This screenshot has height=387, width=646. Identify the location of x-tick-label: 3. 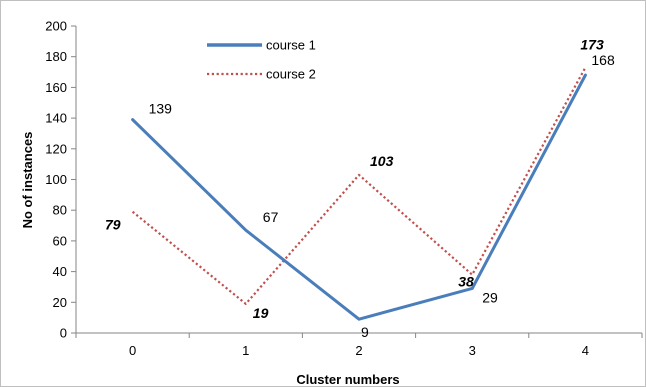
(472, 350).